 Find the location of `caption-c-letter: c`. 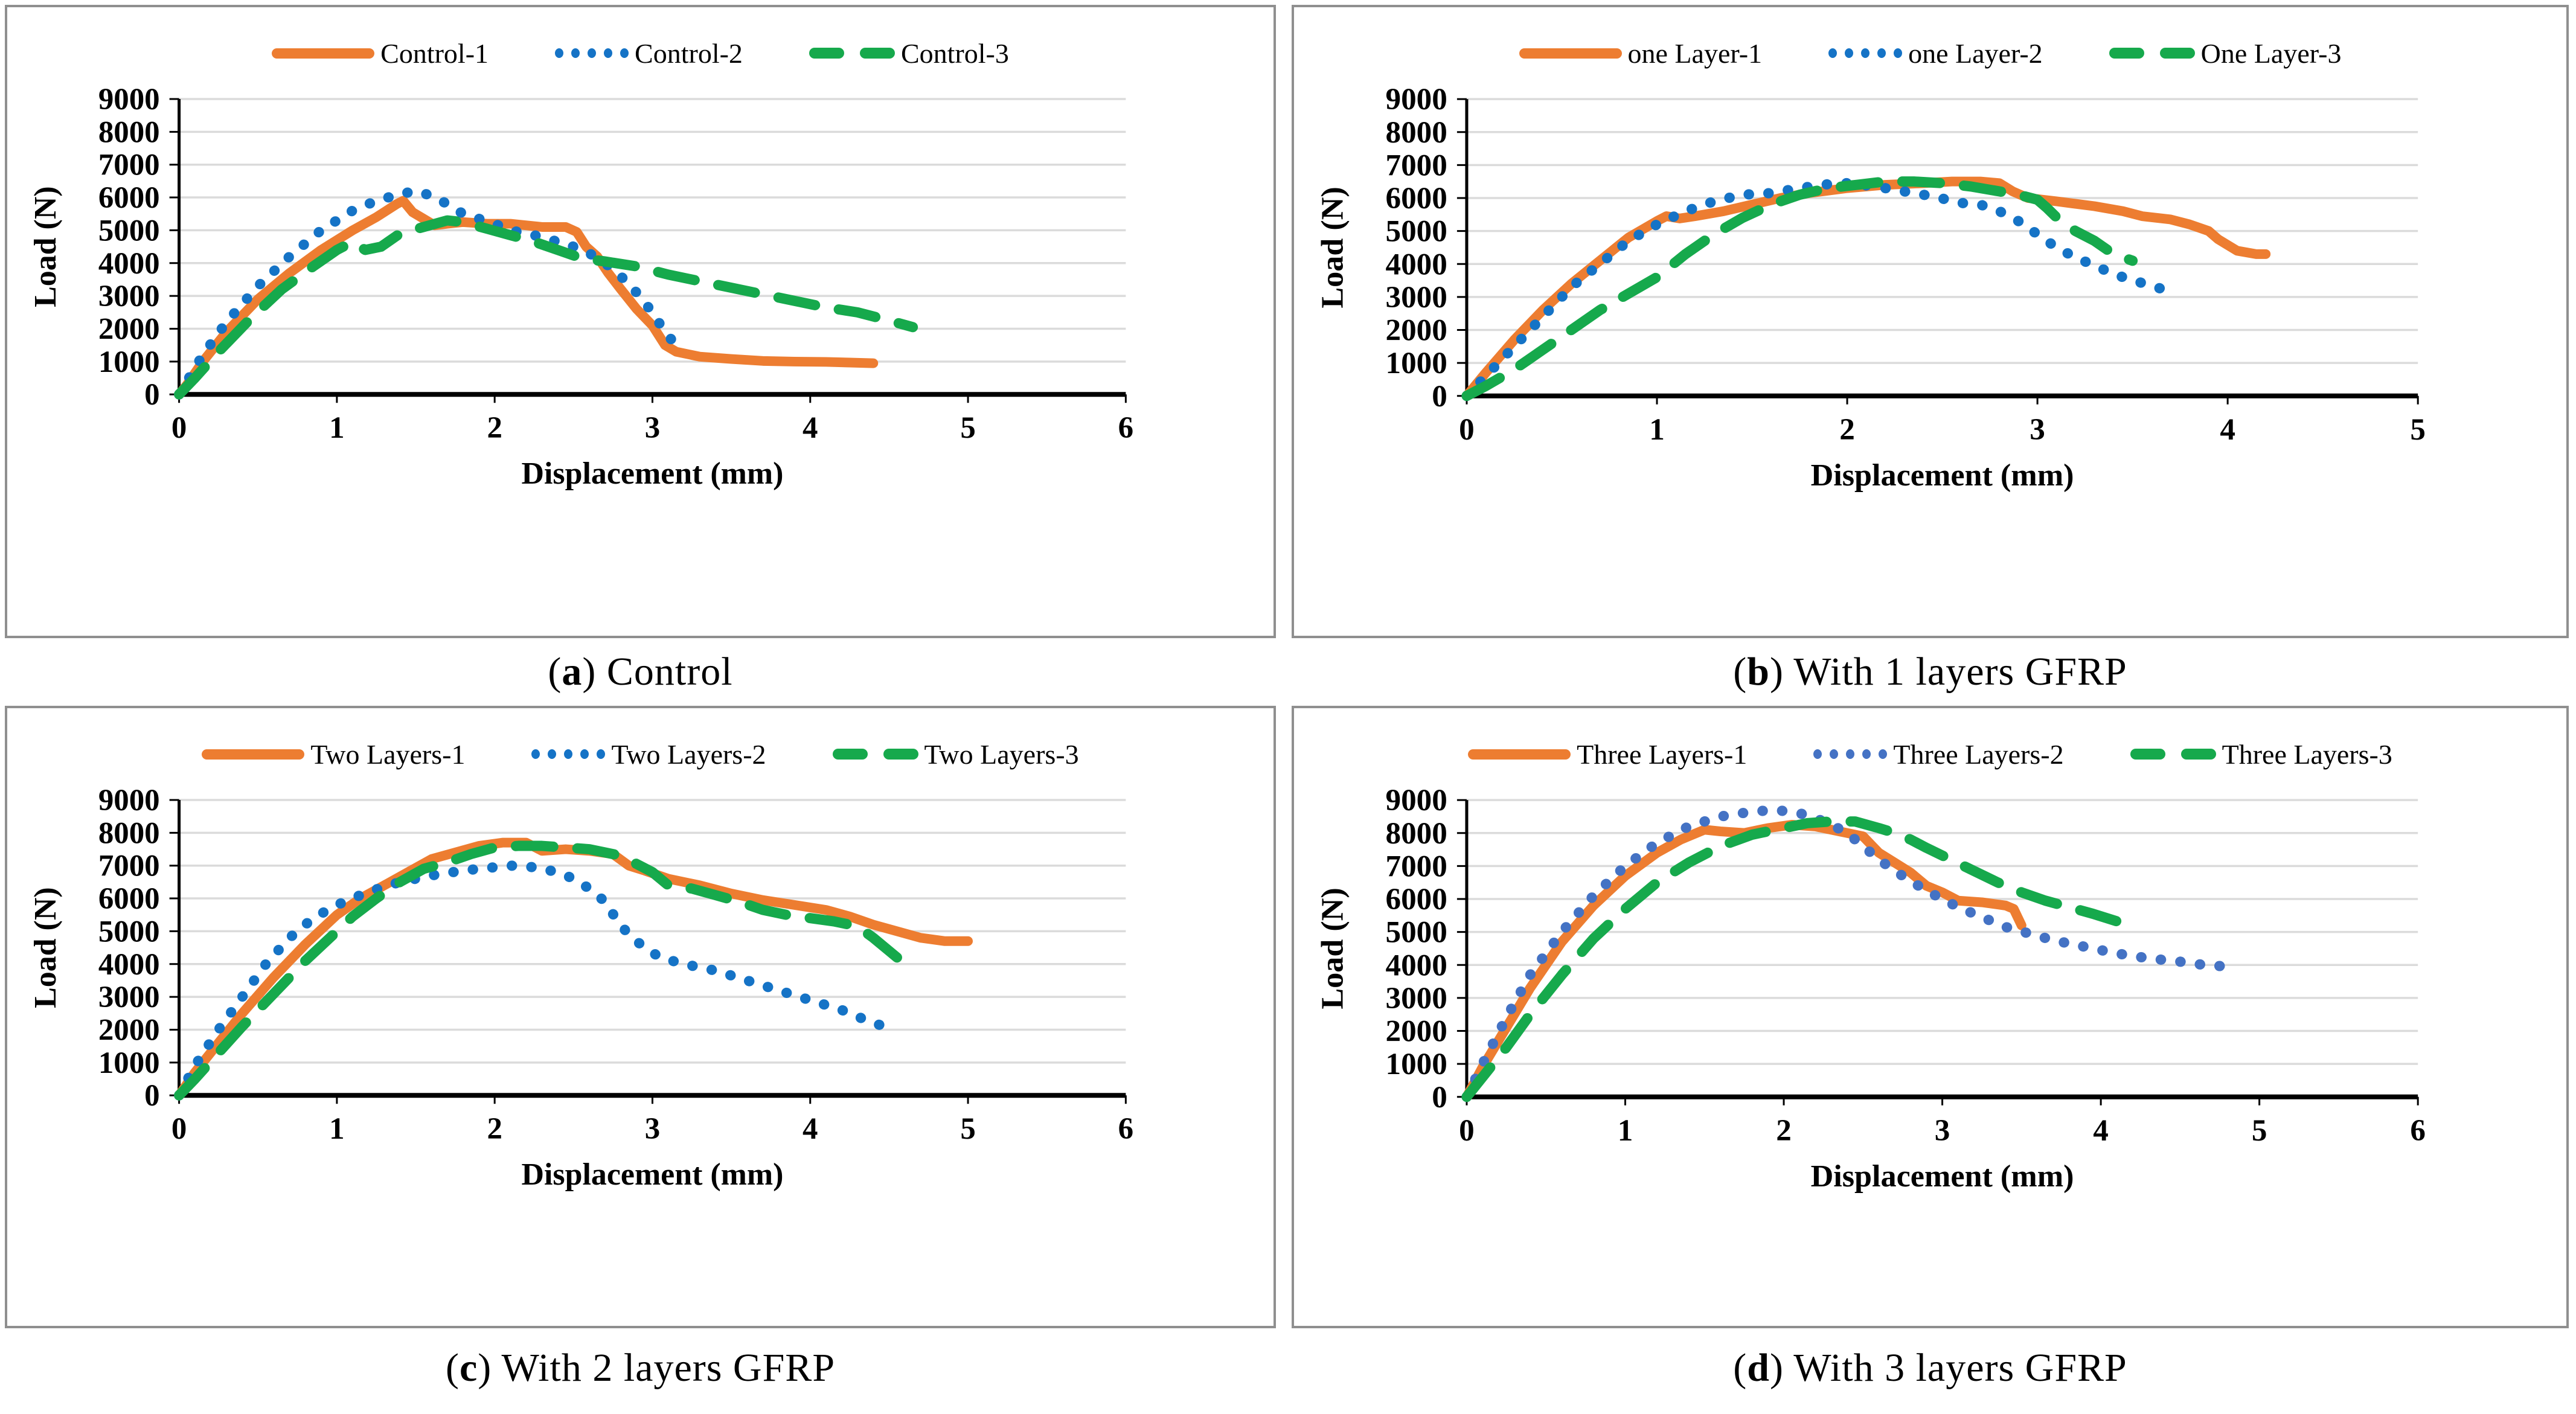

caption-c-letter: c is located at coordinates (468, 1368).